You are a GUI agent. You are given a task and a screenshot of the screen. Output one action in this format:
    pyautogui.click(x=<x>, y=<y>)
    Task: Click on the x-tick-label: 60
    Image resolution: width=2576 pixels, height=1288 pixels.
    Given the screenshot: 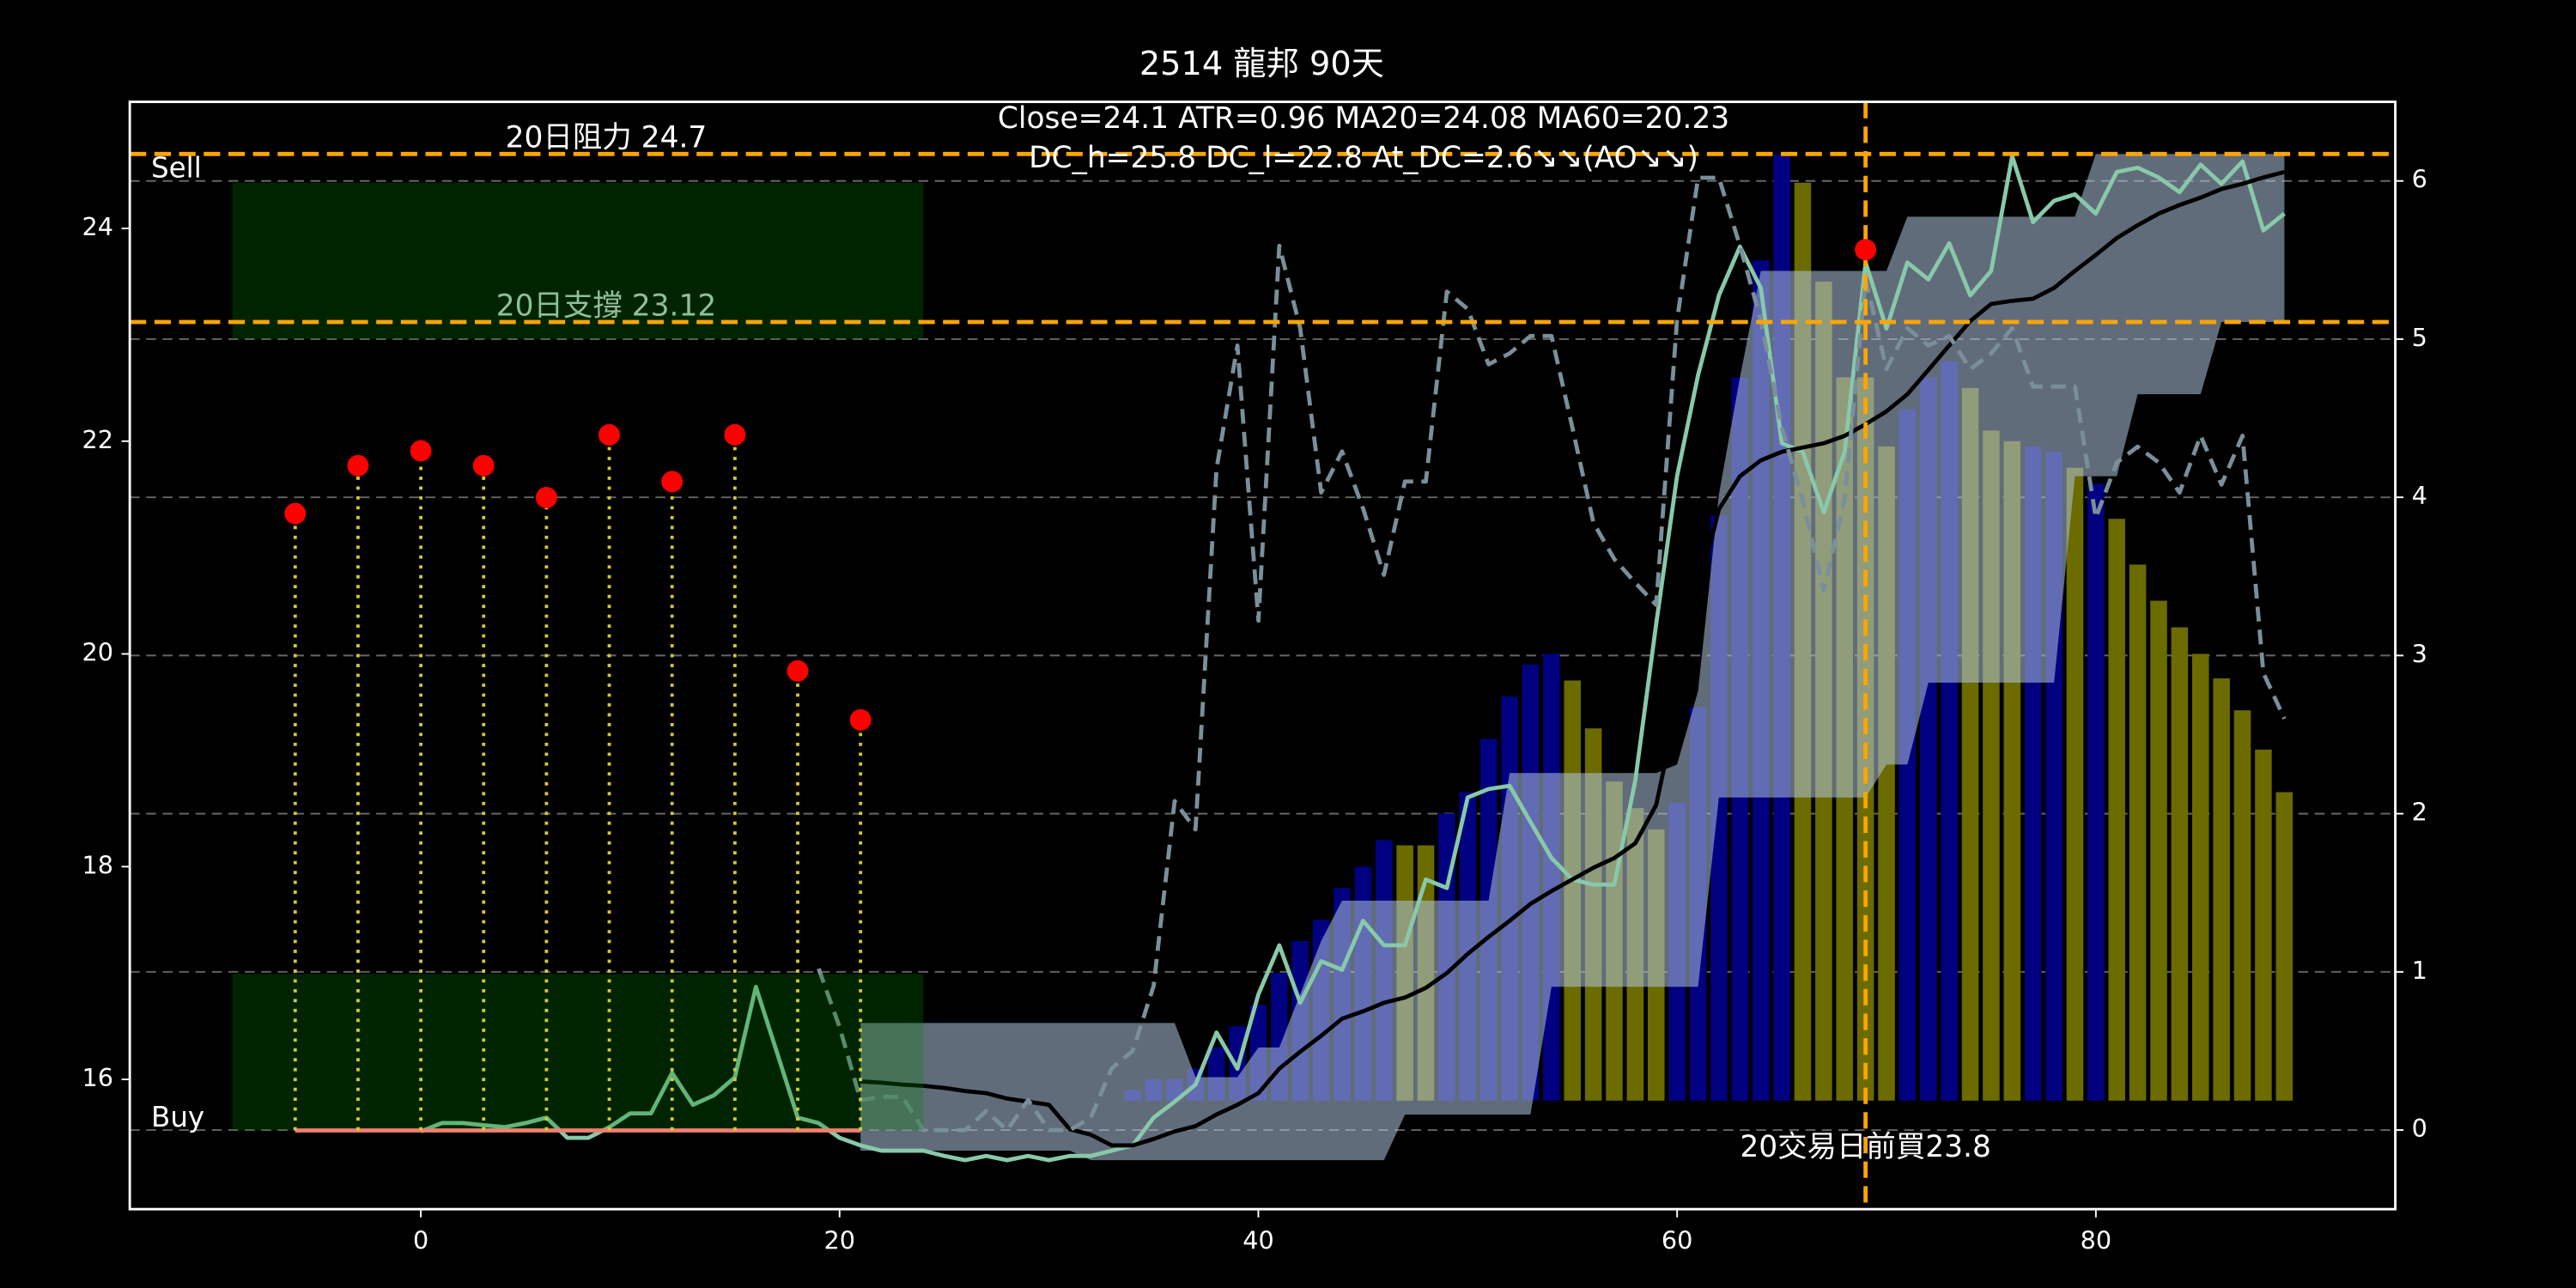 What is the action you would take?
    pyautogui.click(x=1678, y=1240)
    